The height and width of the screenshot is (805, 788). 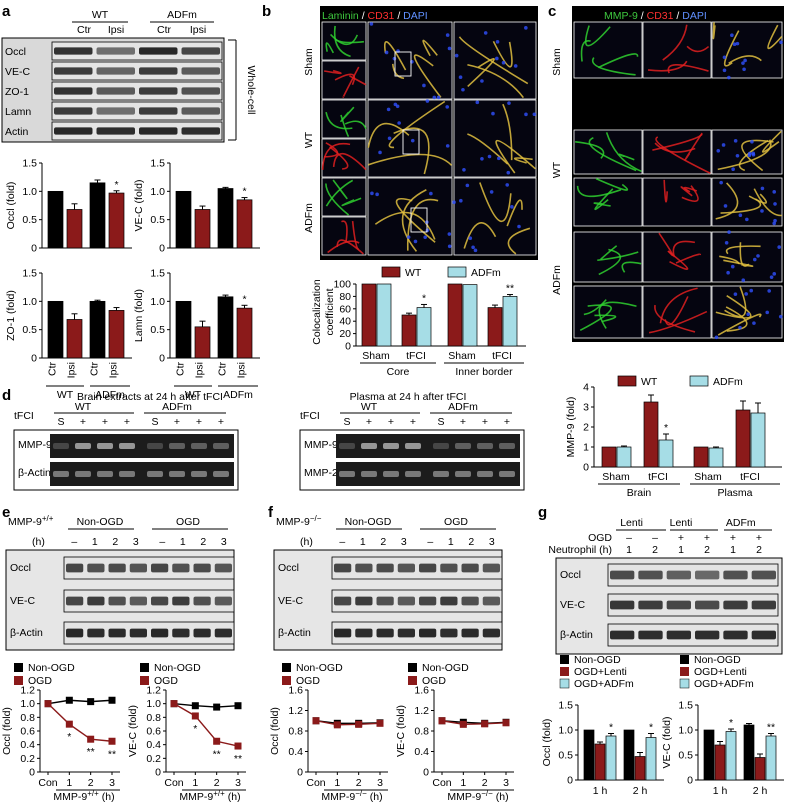 I want to click on e-genotype-label: MMP-9+/+, so click(x=31, y=521).